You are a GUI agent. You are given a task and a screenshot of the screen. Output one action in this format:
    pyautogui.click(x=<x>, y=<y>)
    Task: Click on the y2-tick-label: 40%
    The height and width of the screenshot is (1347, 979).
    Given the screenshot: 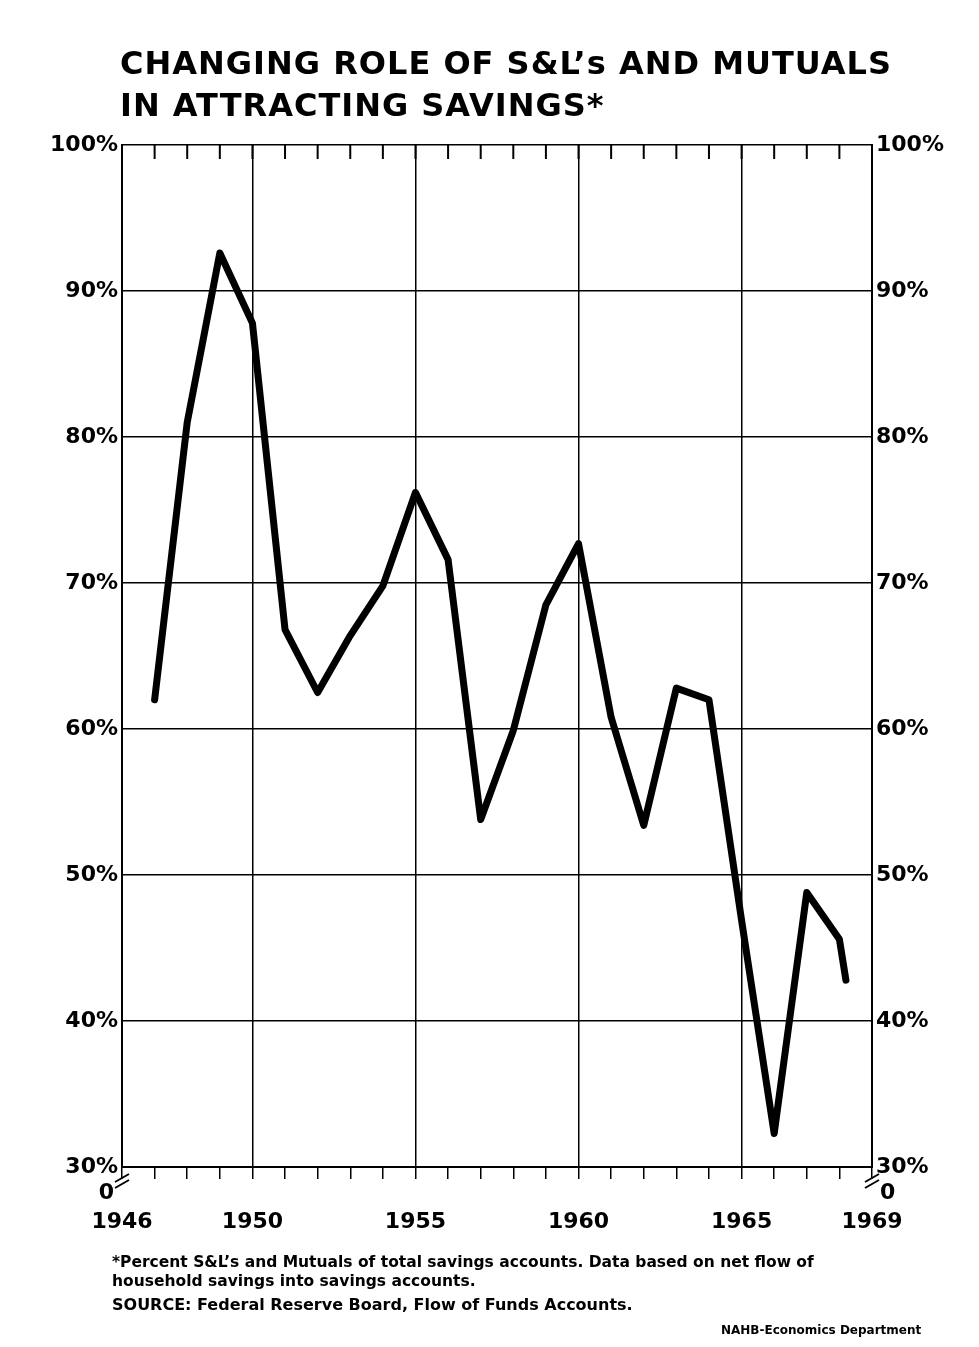 What is the action you would take?
    pyautogui.click(x=902, y=1019)
    